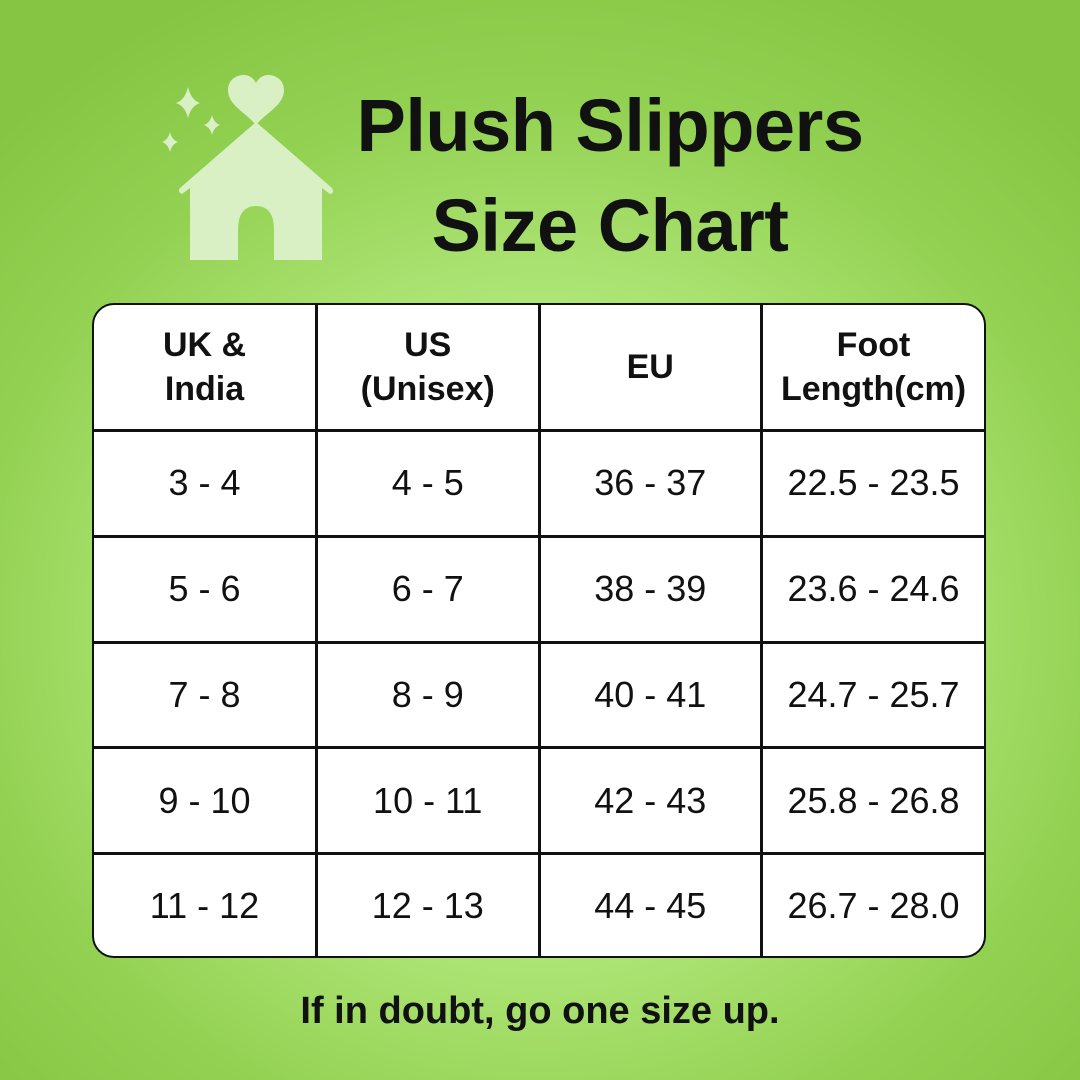 The height and width of the screenshot is (1080, 1080). I want to click on header-line: US, so click(428, 345).